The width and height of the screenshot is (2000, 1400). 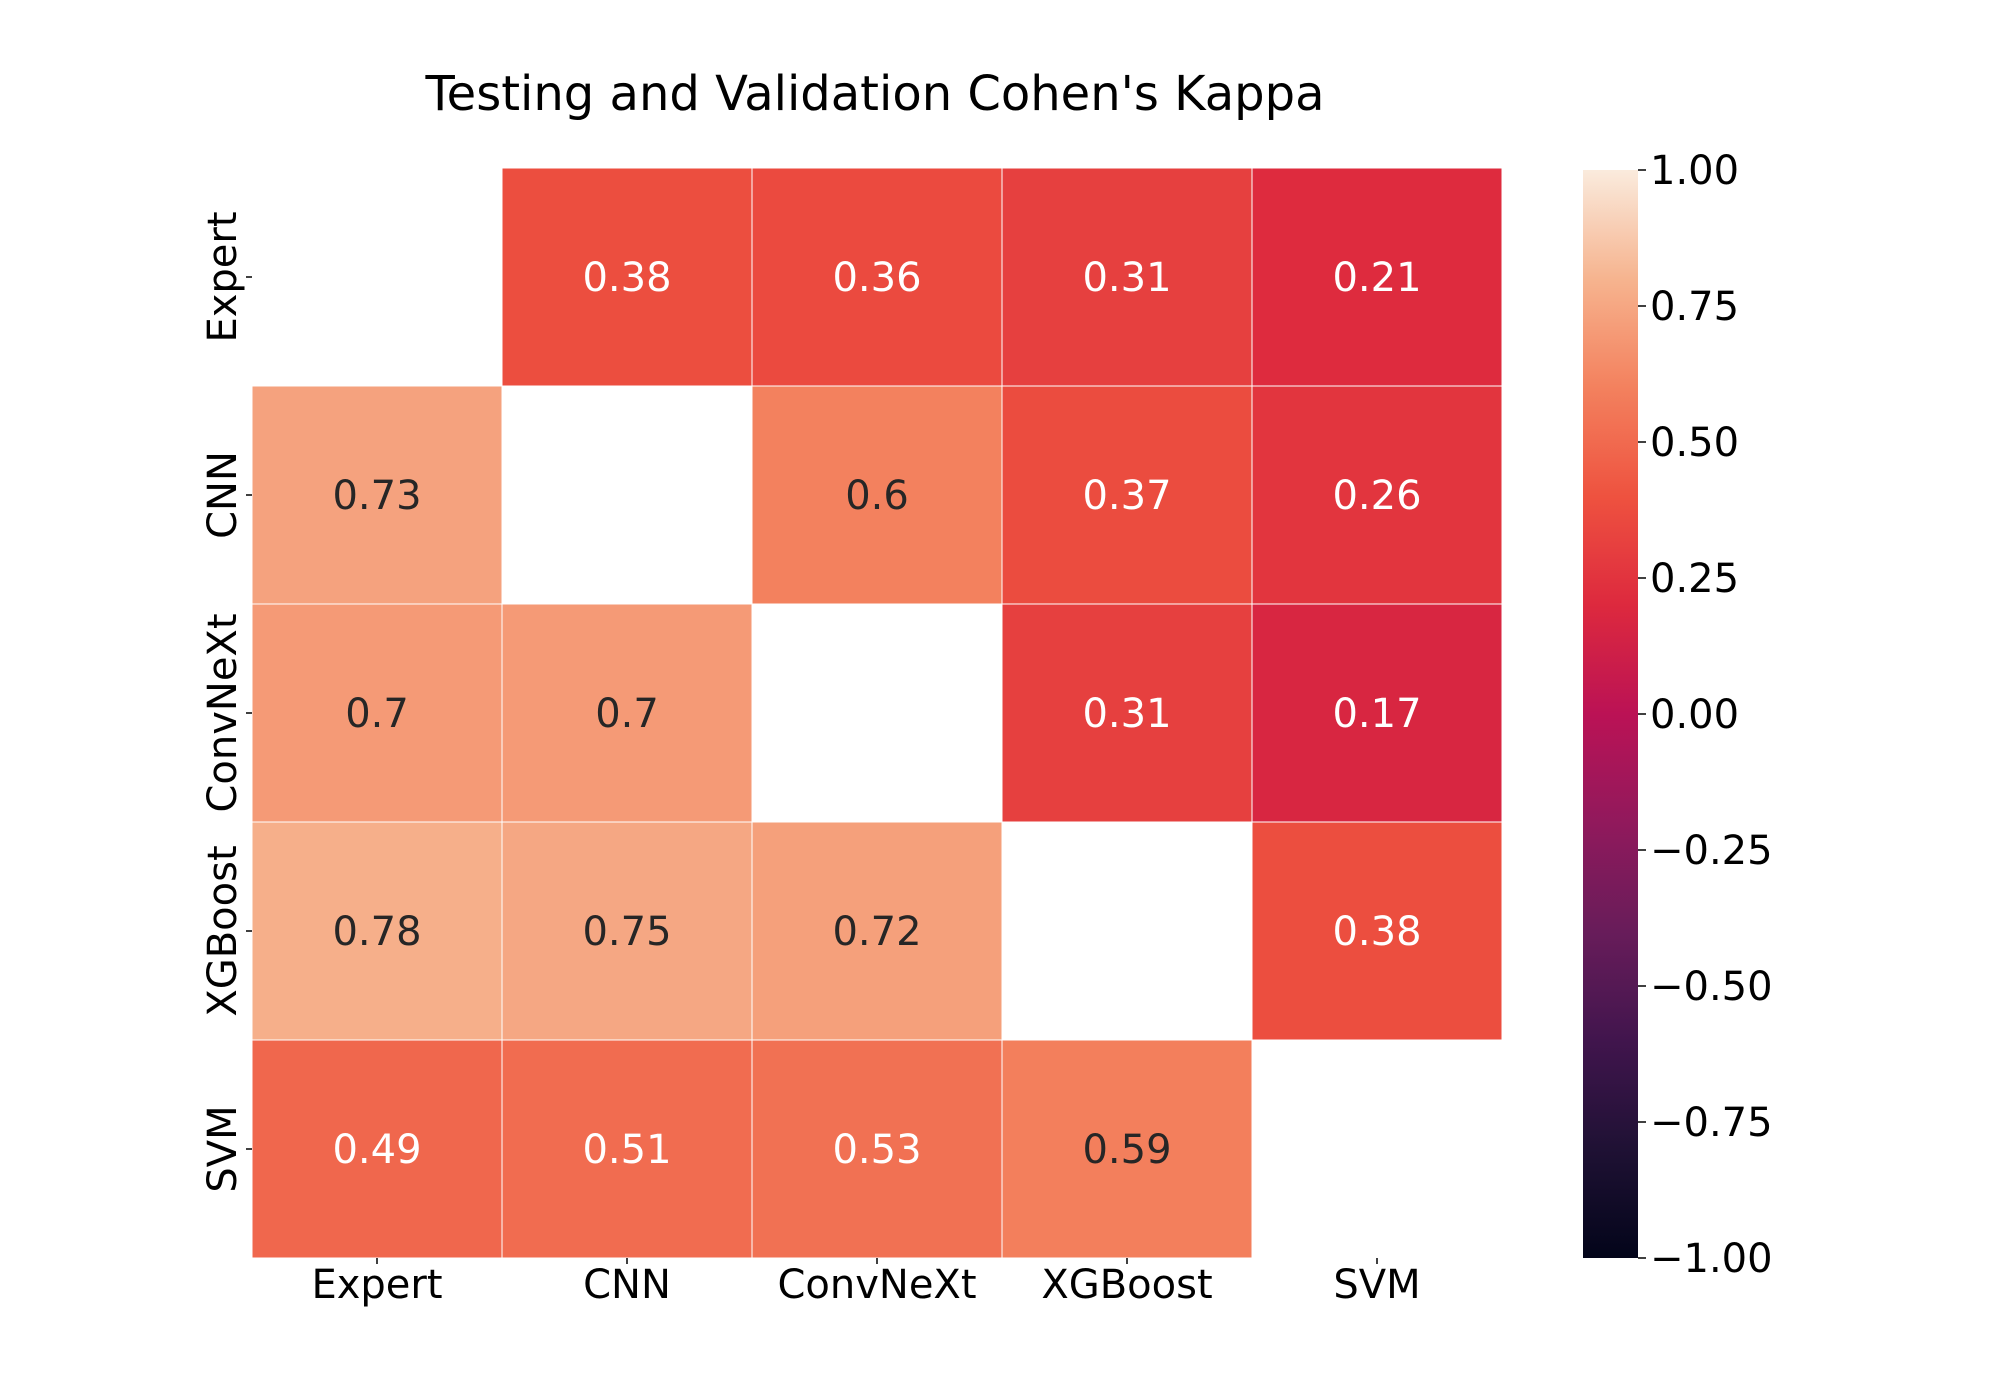 What do you see at coordinates (223, 276) in the screenshot?
I see `y-tick-label: Expert` at bounding box center [223, 276].